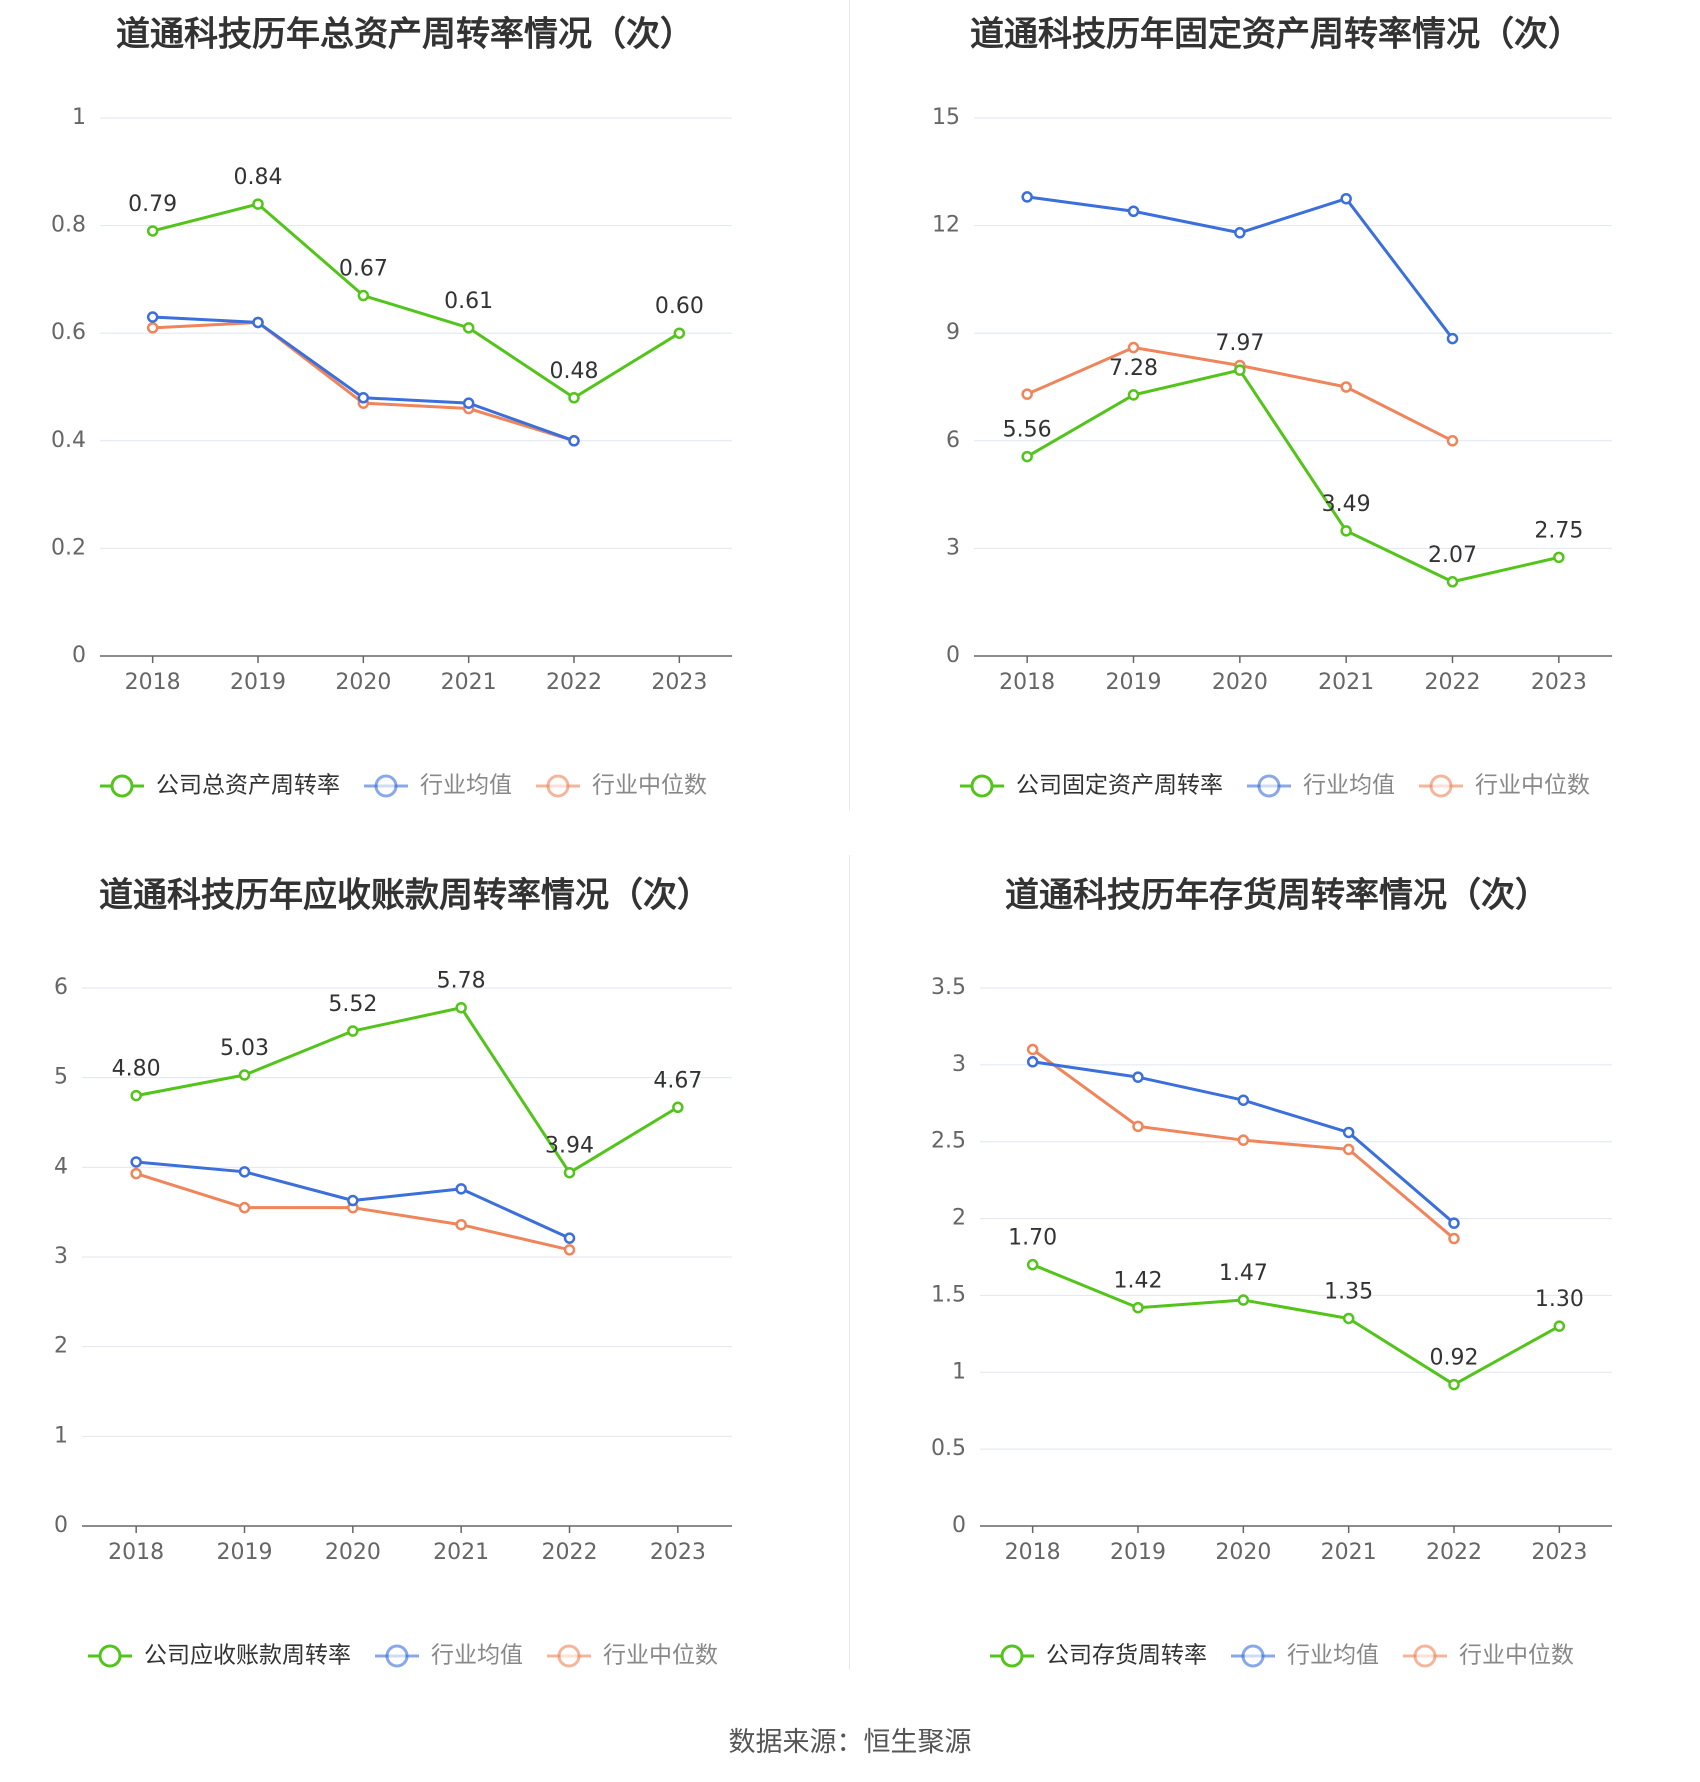 The width and height of the screenshot is (1700, 1782). What do you see at coordinates (569, 1146) in the screenshot?
I see `data-label: 3.94` at bounding box center [569, 1146].